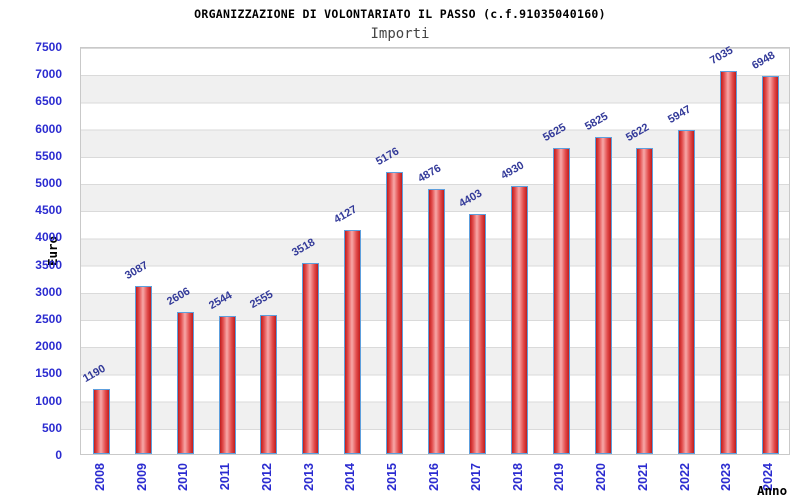 This screenshot has height=500, width=800. Describe the element at coordinates (99, 477) in the screenshot. I see `x-tick-label-2008: 2008` at that location.